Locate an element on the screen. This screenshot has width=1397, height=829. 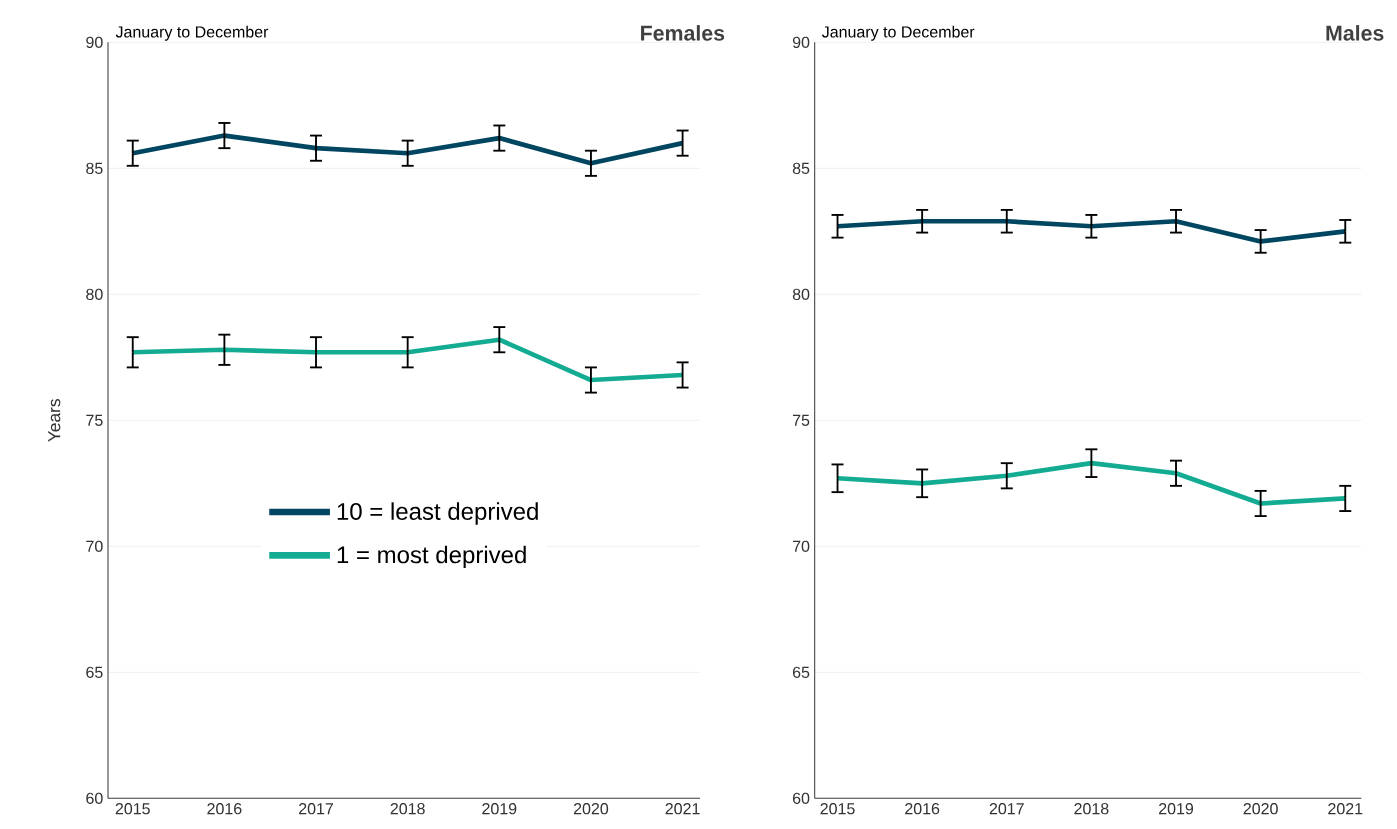
y-axis-title: Years is located at coordinates (54, 420).